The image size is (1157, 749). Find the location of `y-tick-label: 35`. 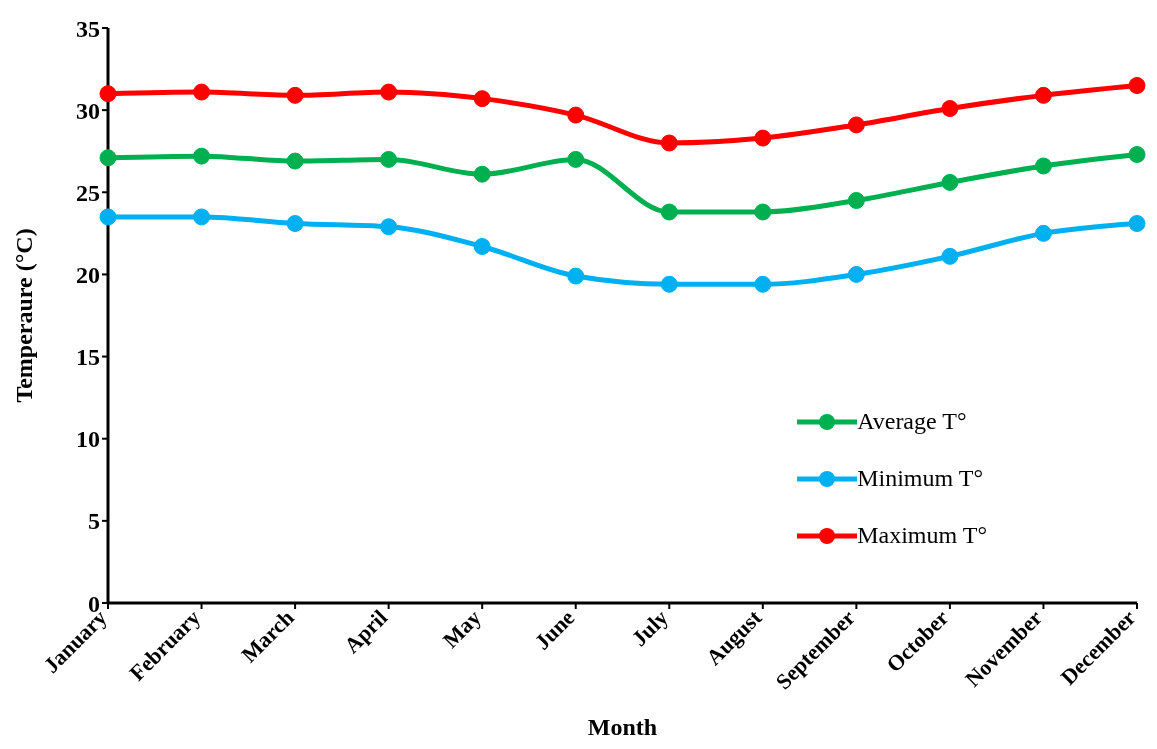

y-tick-label: 35 is located at coordinates (88, 28).